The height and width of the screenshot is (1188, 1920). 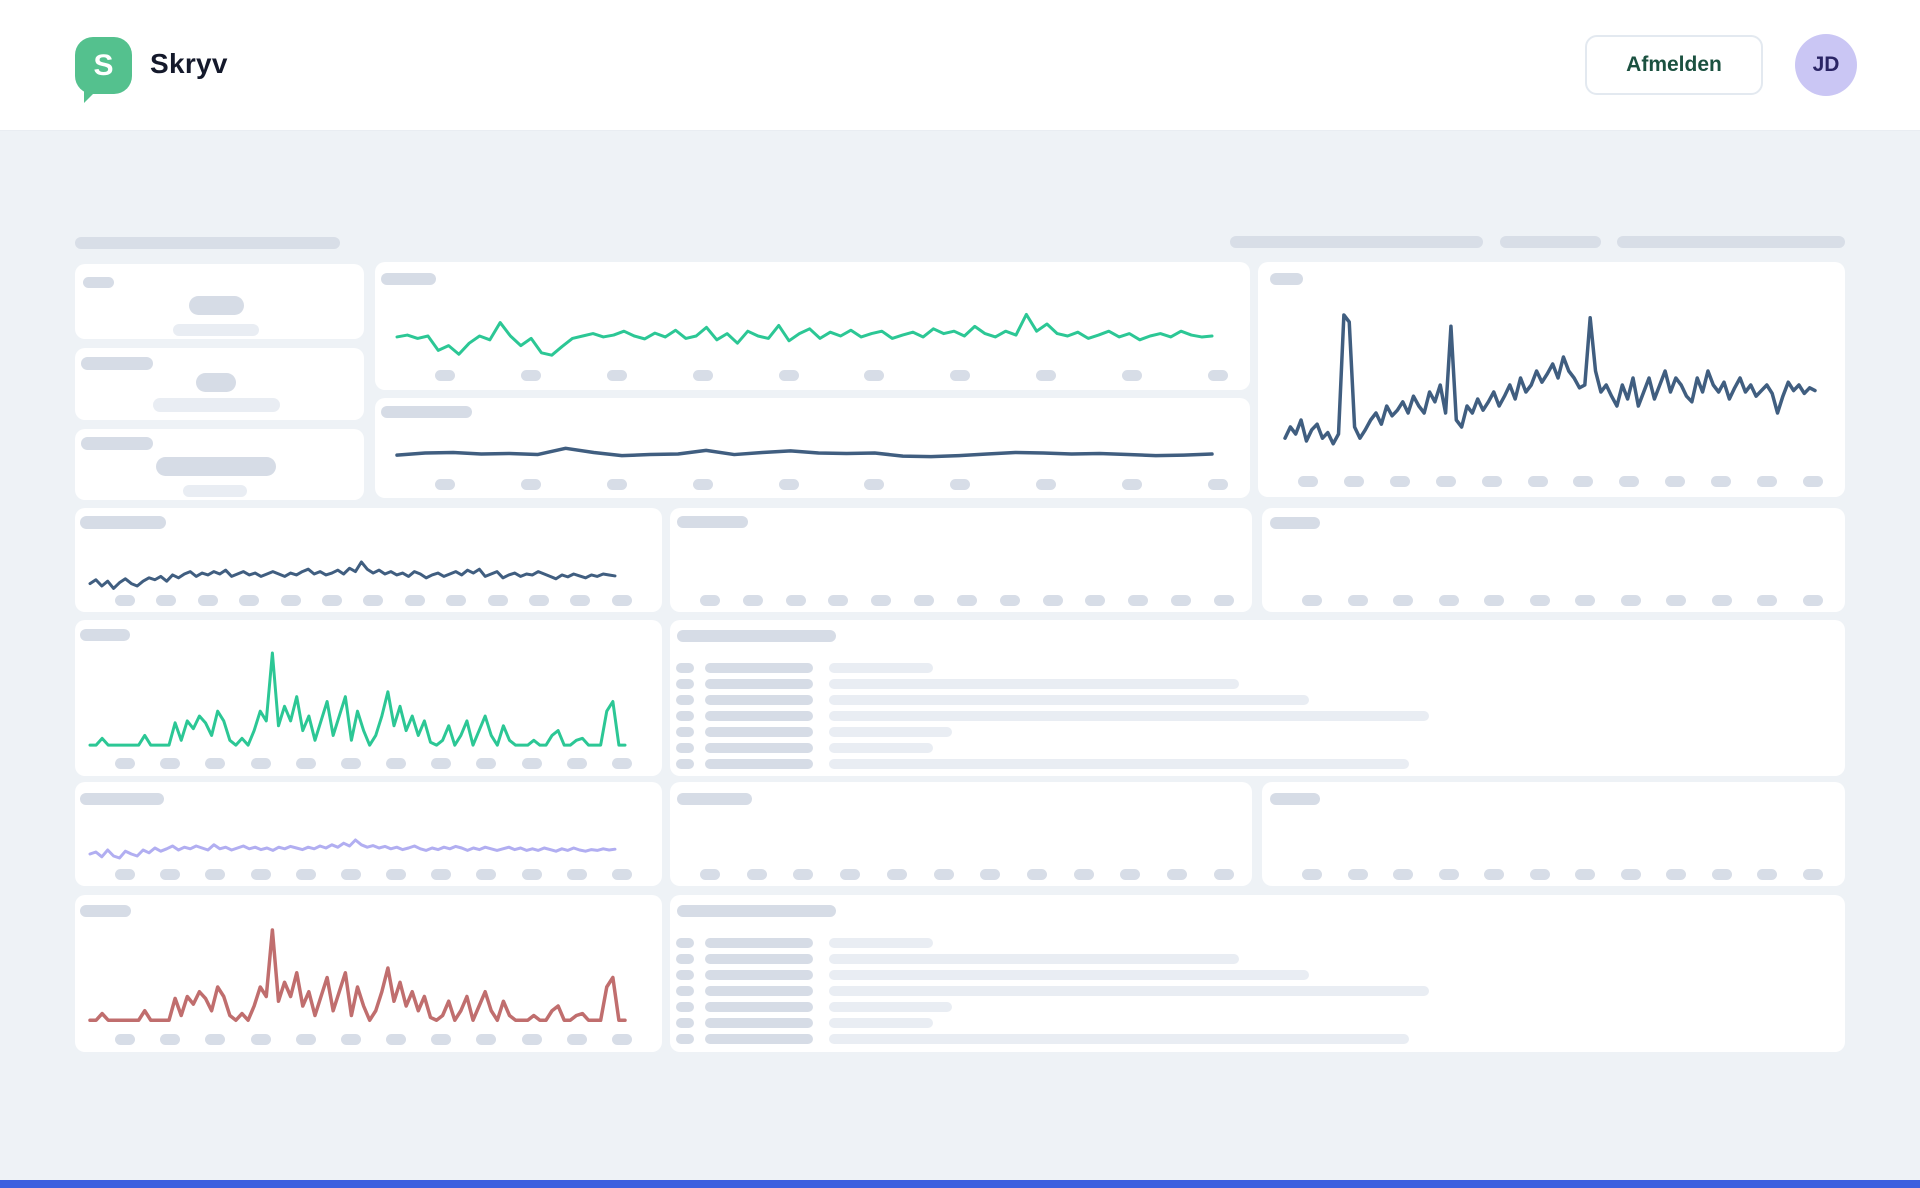 I want to click on logo-letter: S, so click(x=103, y=65).